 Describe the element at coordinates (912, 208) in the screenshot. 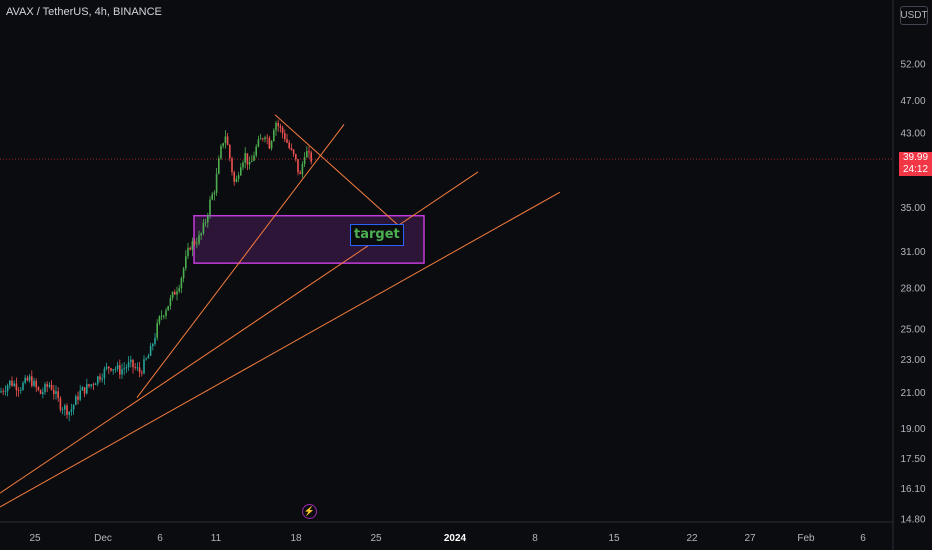

I see `price-tick-label: 35.00` at that location.